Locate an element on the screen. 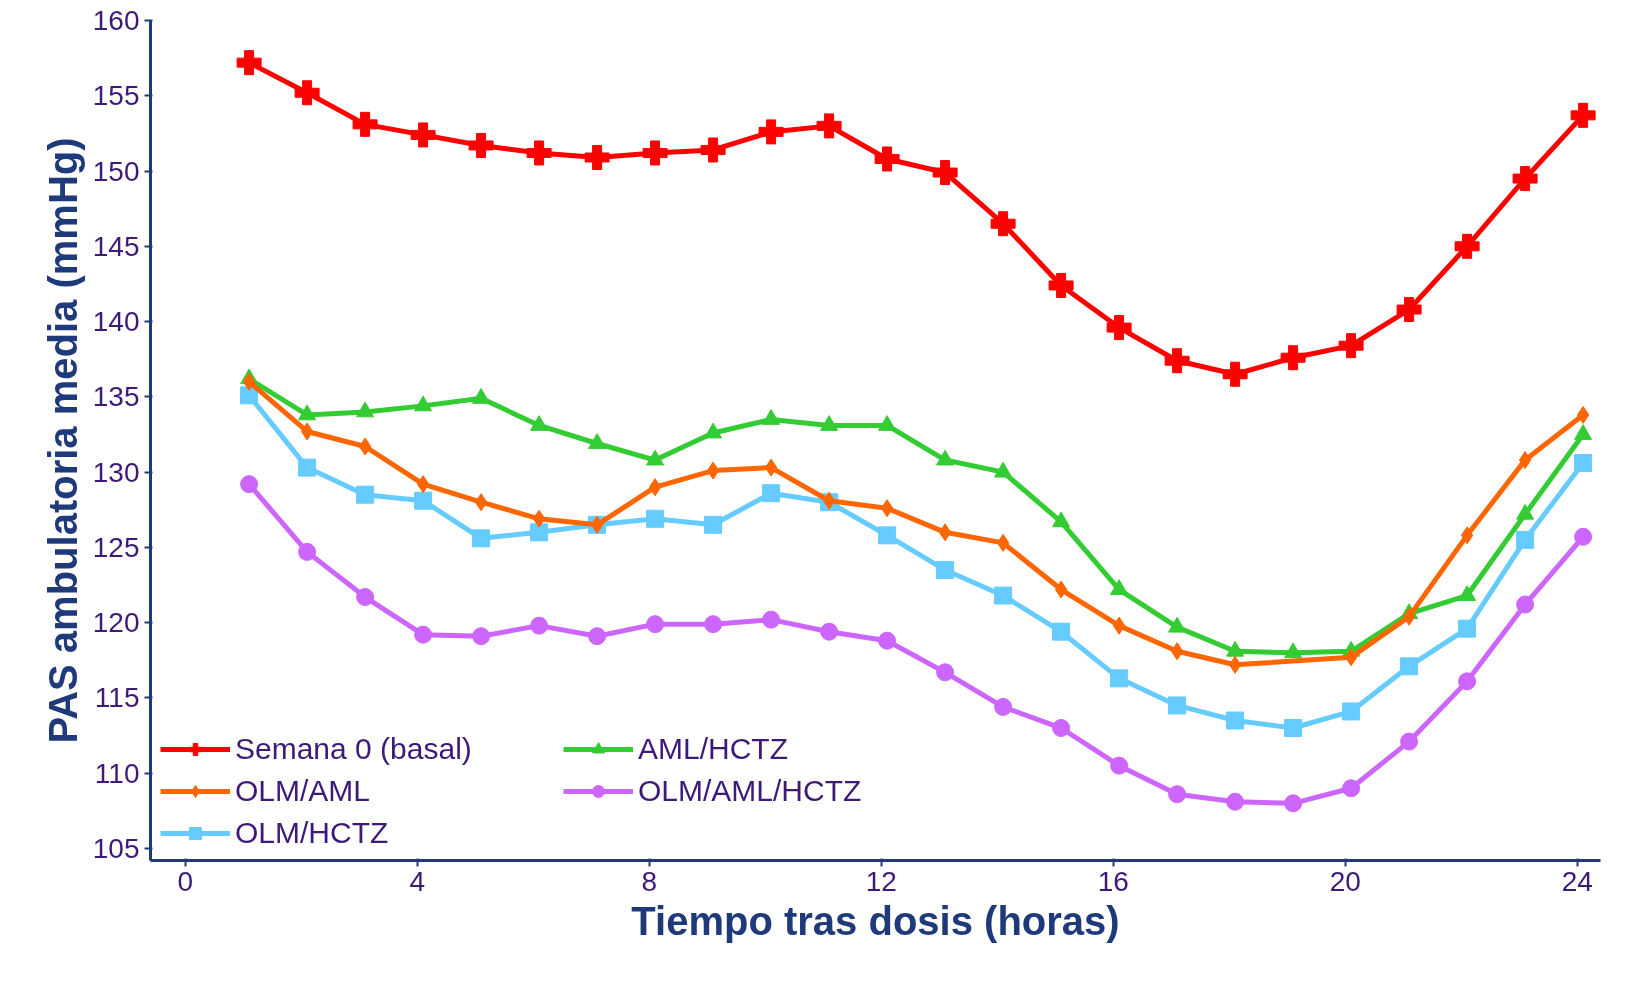  legend-label: Semana 0 (basal) is located at coordinates (354, 749).